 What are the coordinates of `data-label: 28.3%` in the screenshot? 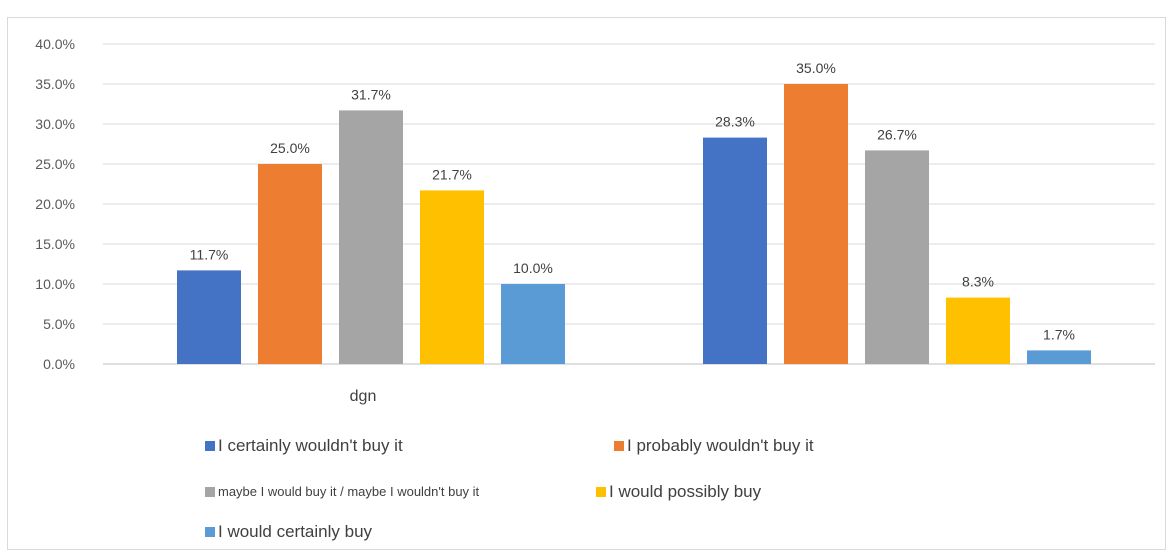 It's located at (735, 122).